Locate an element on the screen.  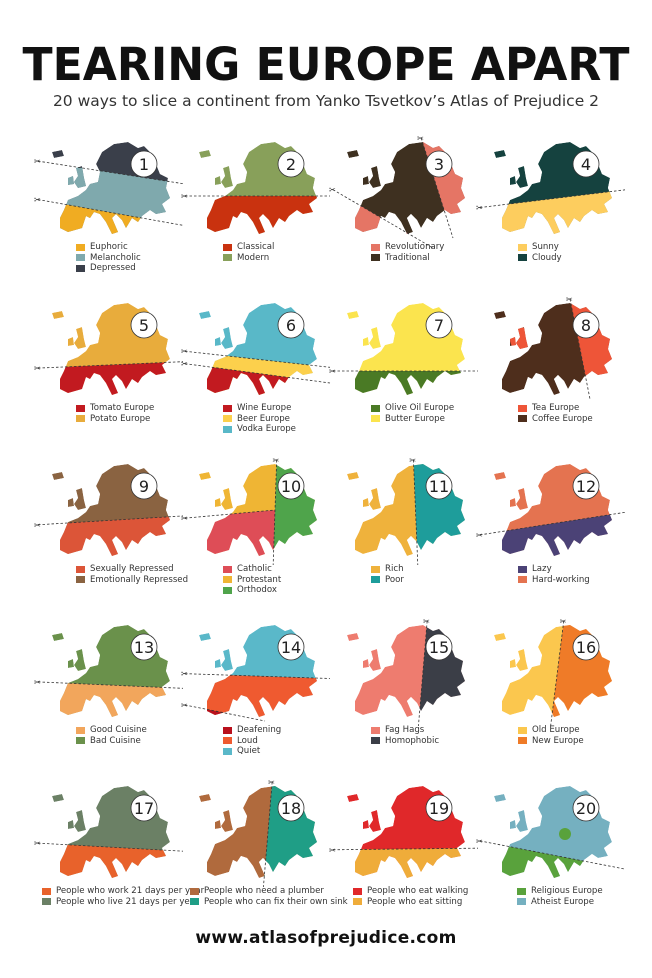
legend-item: Lazy is located at coordinates (554, 569).